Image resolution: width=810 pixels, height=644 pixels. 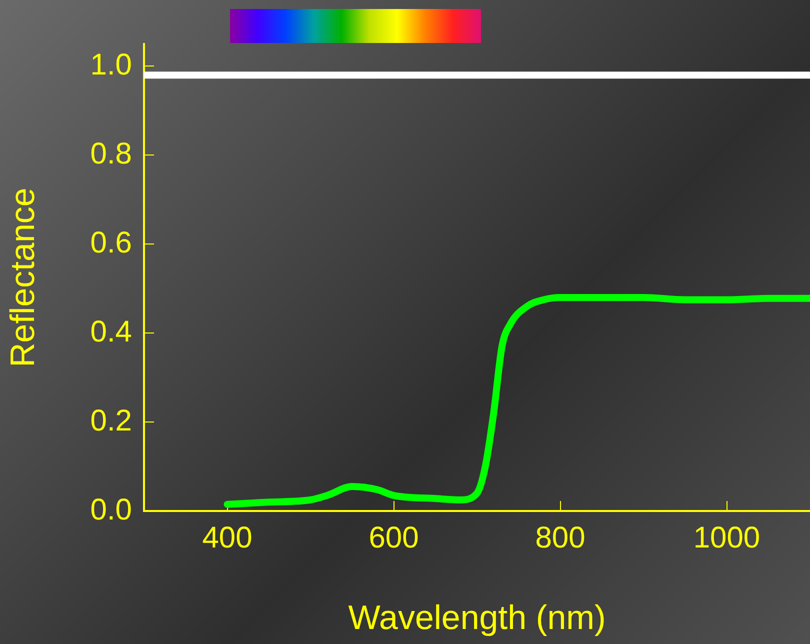 What do you see at coordinates (726, 537) in the screenshot?
I see `x-tick-label: 1000` at bounding box center [726, 537].